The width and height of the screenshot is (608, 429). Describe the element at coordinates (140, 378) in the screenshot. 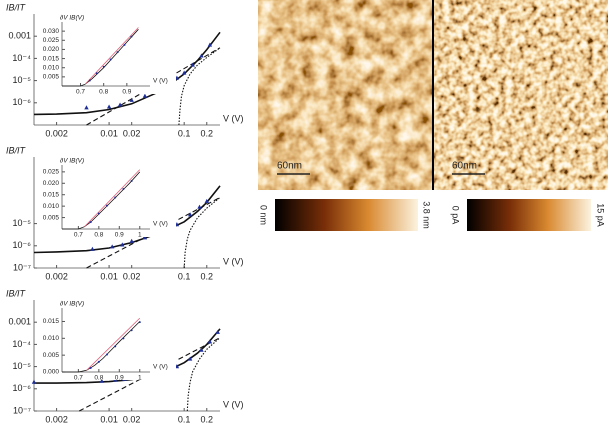

I see `x-tick-label: 1` at that location.